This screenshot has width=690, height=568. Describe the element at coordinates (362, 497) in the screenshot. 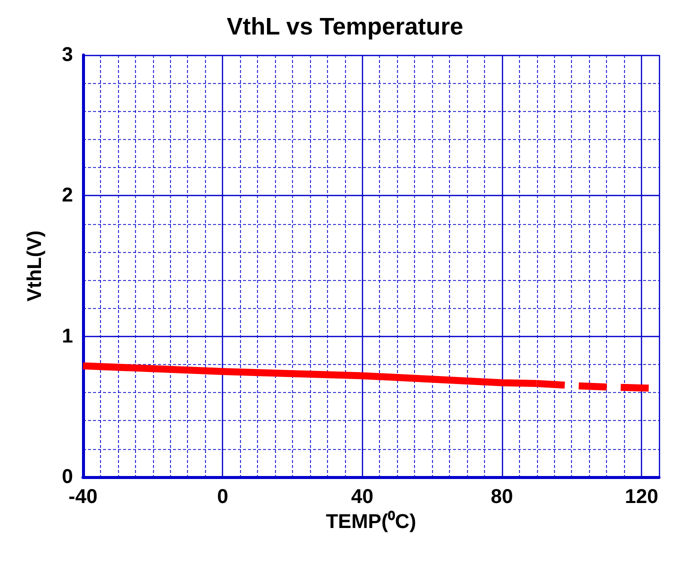

I see `x-tick-label: 40` at that location.